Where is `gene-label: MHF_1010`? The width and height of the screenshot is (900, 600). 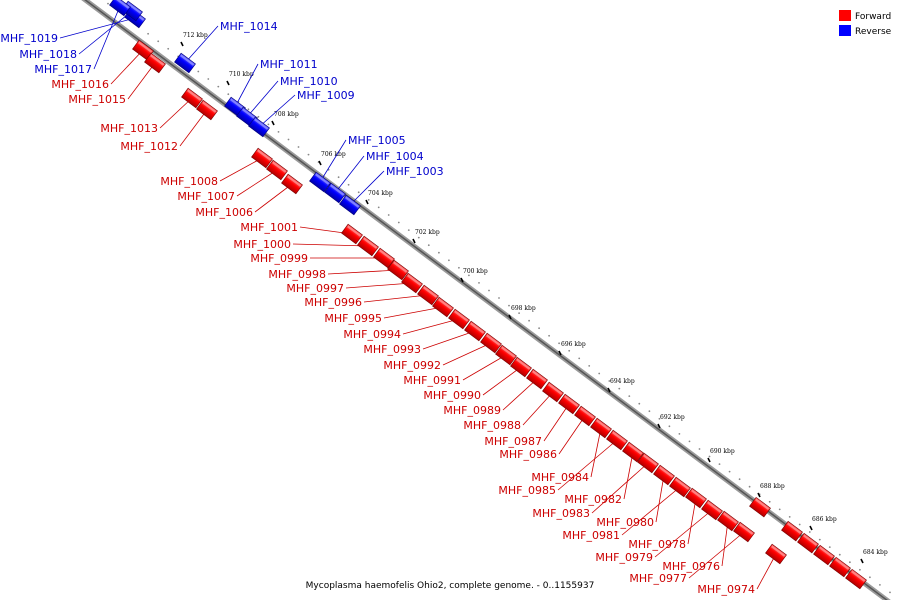
gene-label: MHF_1010 is located at coordinates (309, 81).